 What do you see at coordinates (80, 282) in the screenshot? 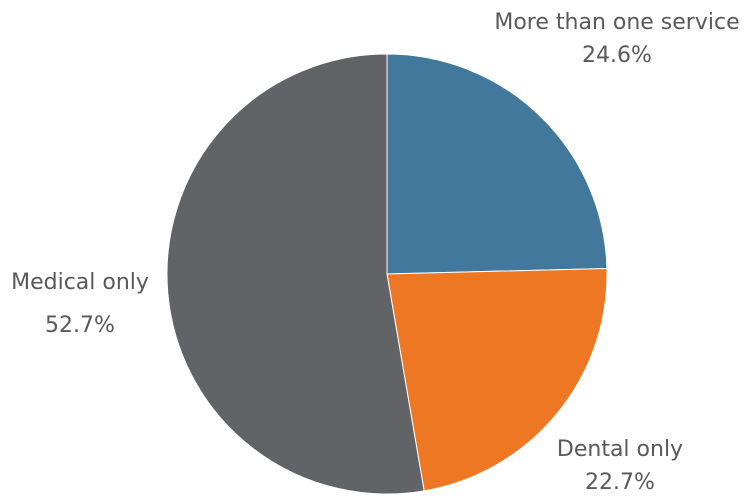
I see `slice-label-medical-only: Medical only` at bounding box center [80, 282].